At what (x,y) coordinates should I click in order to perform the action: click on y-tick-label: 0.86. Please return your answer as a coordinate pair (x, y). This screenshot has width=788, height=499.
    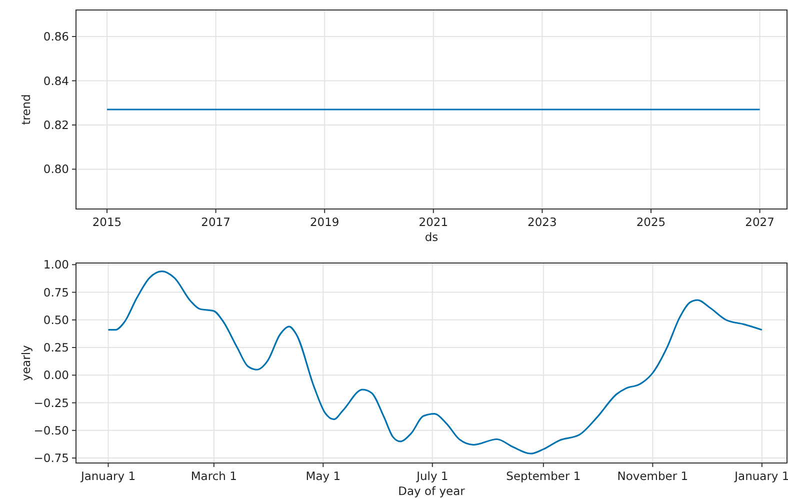
    Looking at the image, I should click on (56, 37).